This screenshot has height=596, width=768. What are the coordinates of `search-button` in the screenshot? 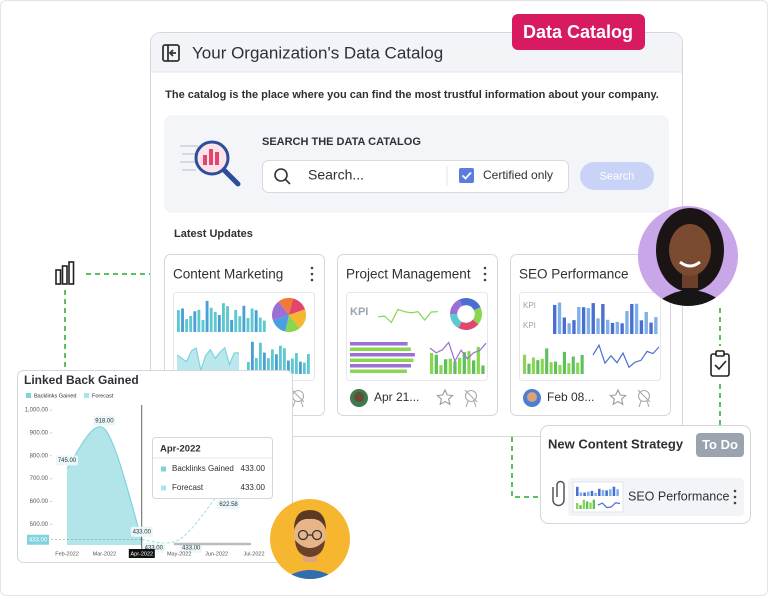 It's located at (617, 176).